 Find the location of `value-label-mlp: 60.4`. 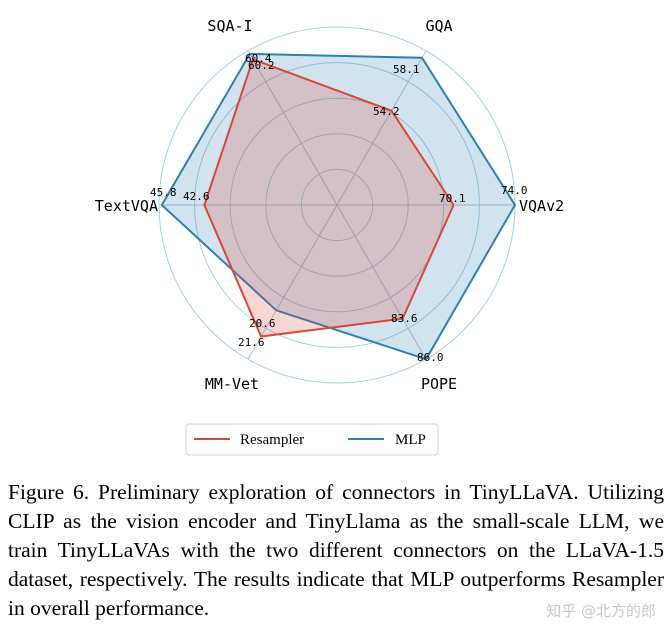

value-label-mlp: 60.4 is located at coordinates (258, 58).